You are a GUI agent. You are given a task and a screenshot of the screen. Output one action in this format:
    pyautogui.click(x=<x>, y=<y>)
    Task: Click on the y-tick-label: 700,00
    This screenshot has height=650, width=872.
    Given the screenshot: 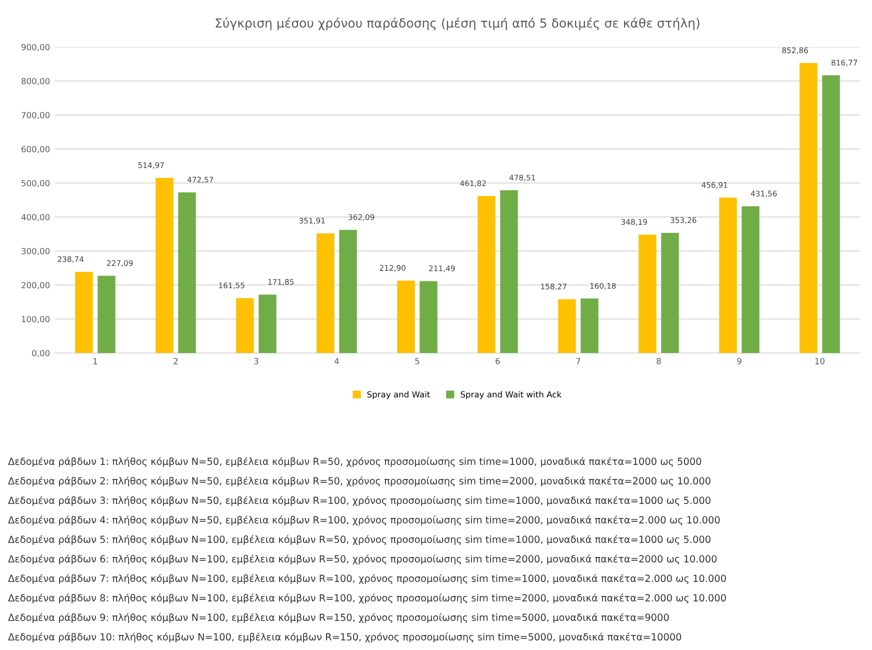 What is the action you would take?
    pyautogui.click(x=36, y=116)
    